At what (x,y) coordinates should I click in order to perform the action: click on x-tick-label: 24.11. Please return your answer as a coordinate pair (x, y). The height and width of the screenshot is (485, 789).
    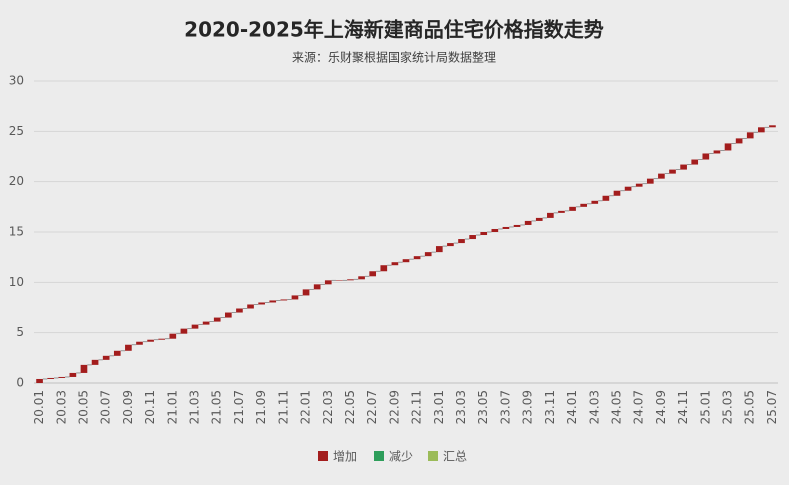
    Looking at the image, I should click on (683, 407).